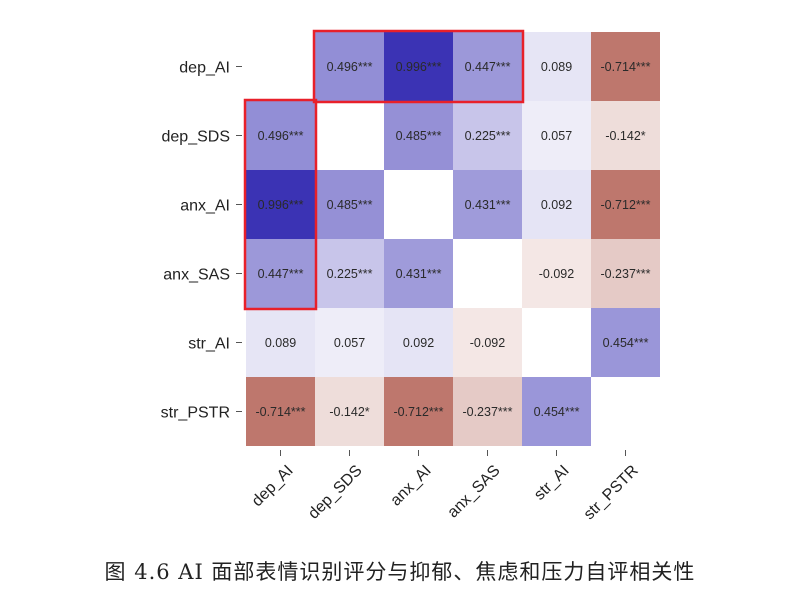 The height and width of the screenshot is (598, 800). I want to click on cell-value-str_AI-anx_AI: 0.092, so click(418, 343).